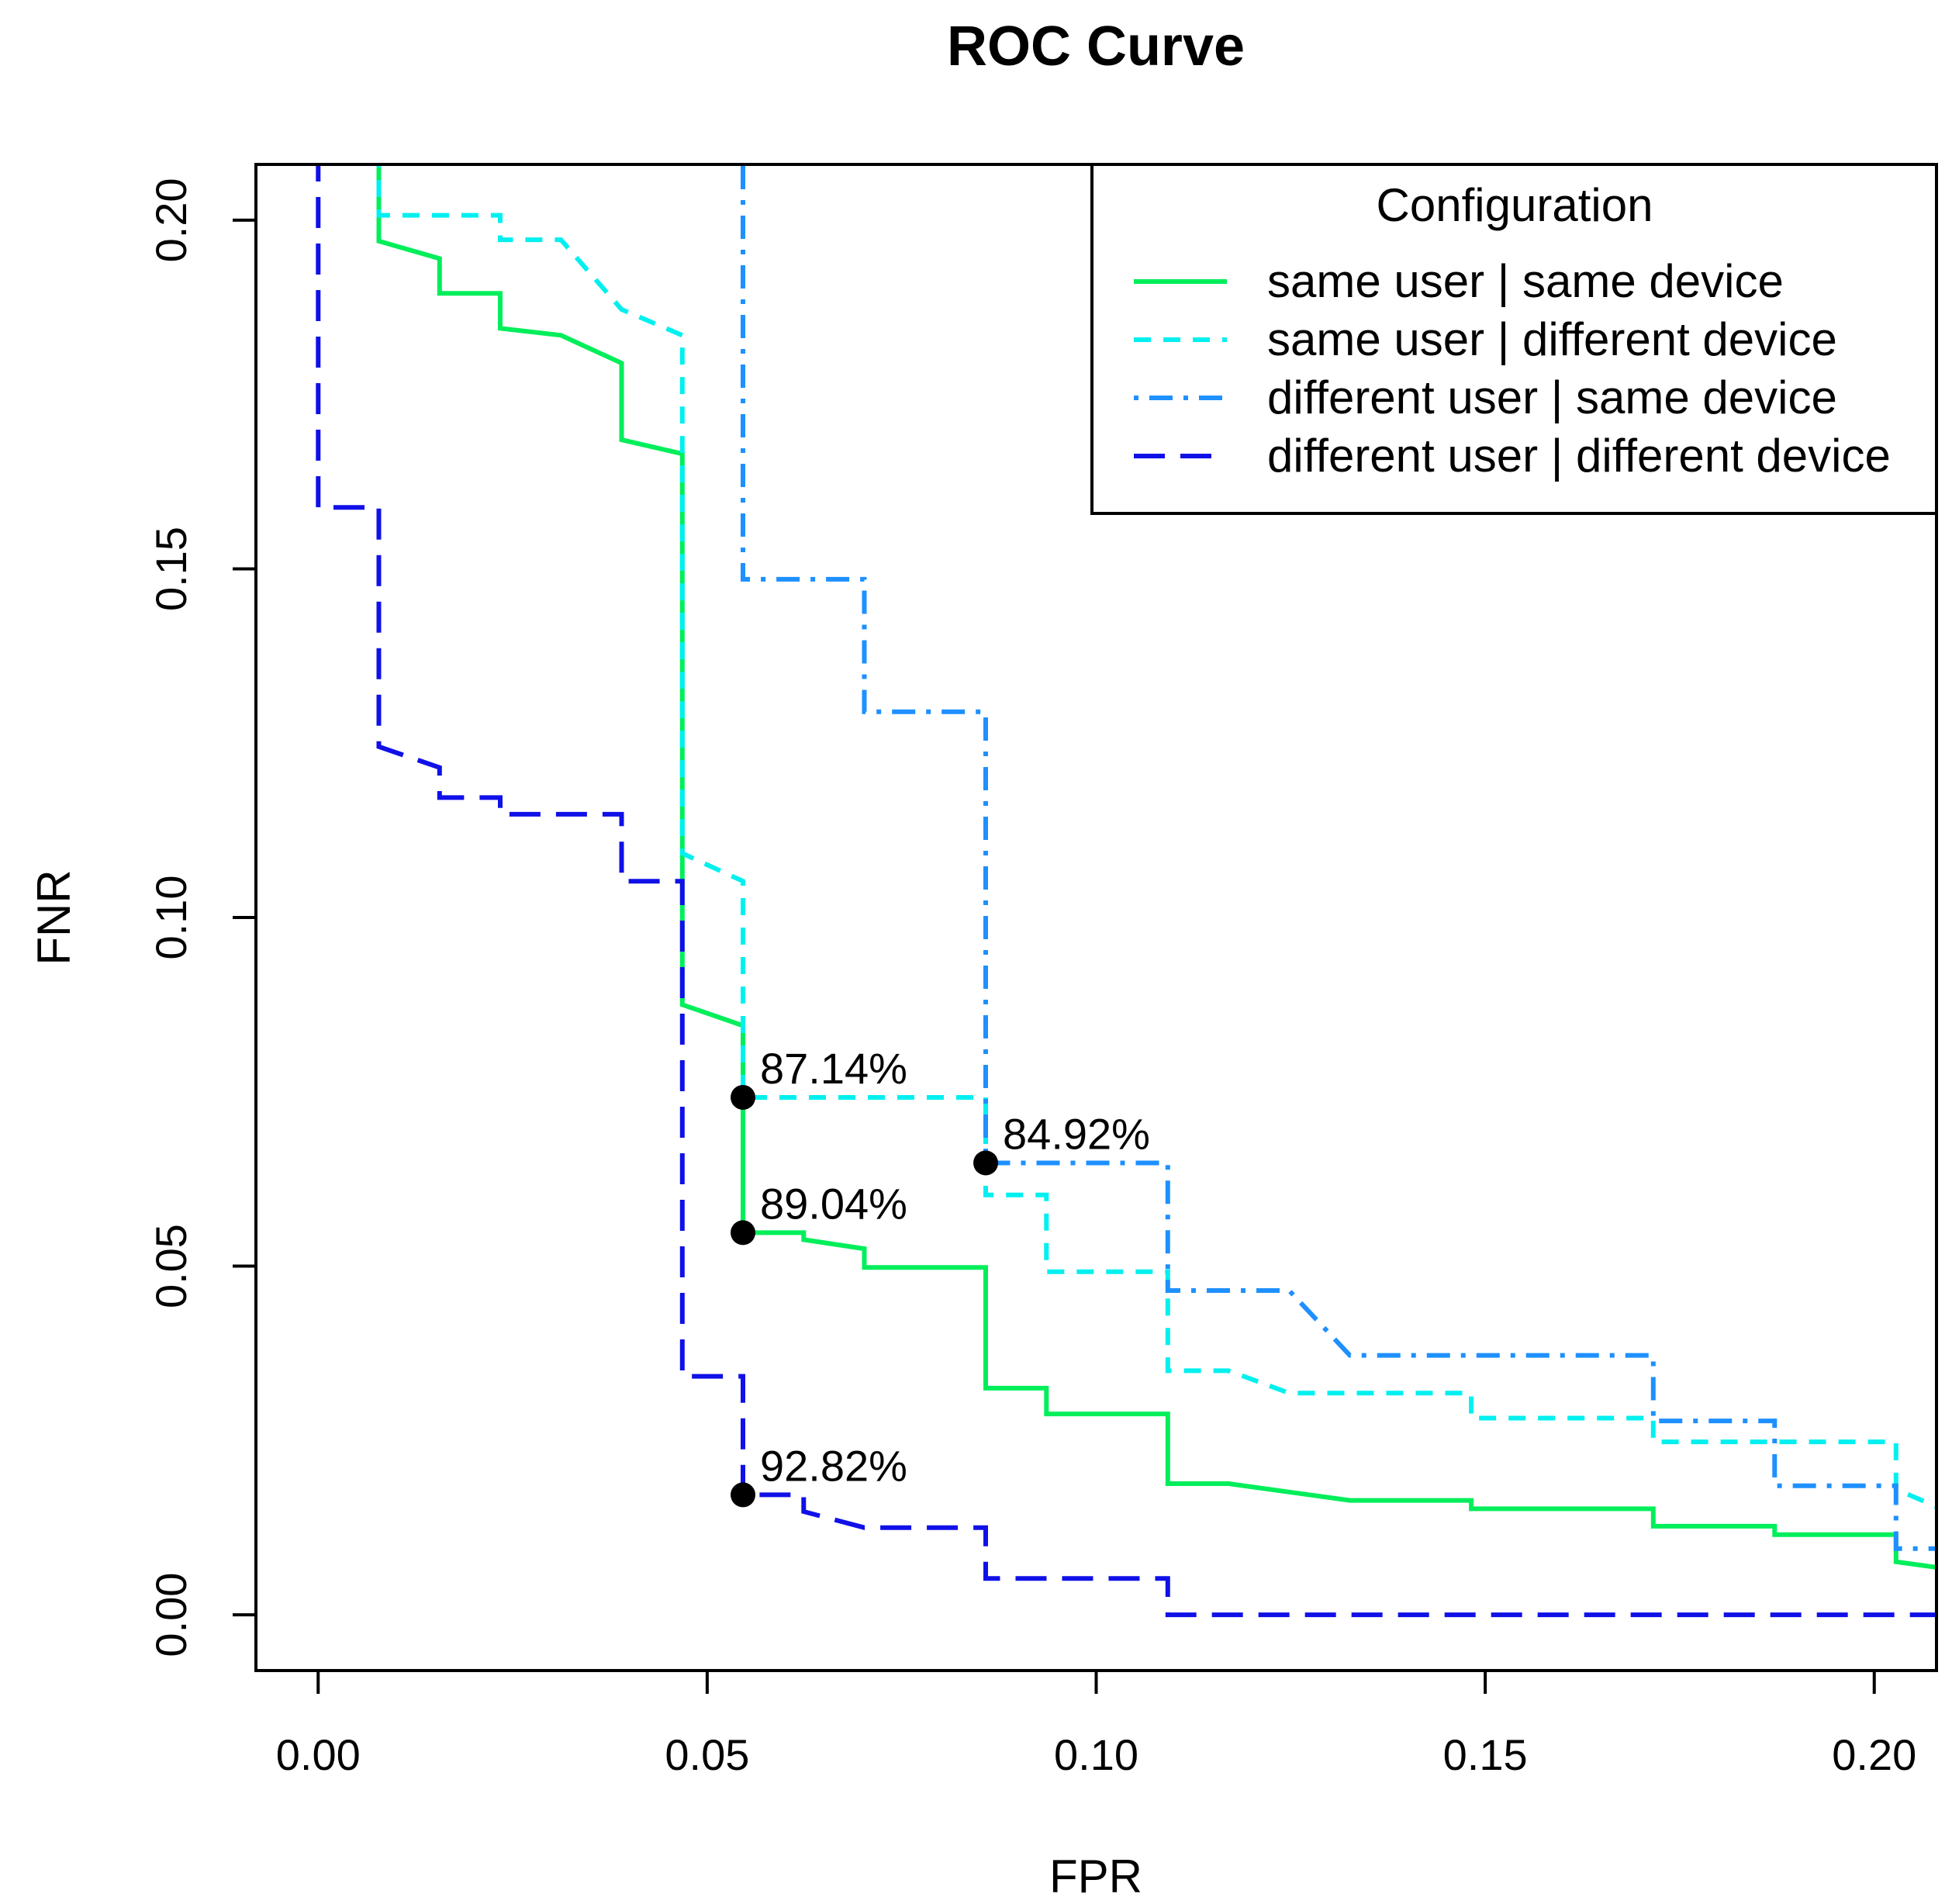  Describe the element at coordinates (171, 220) in the screenshot. I see `y-tick-label-4: 0.20` at that location.